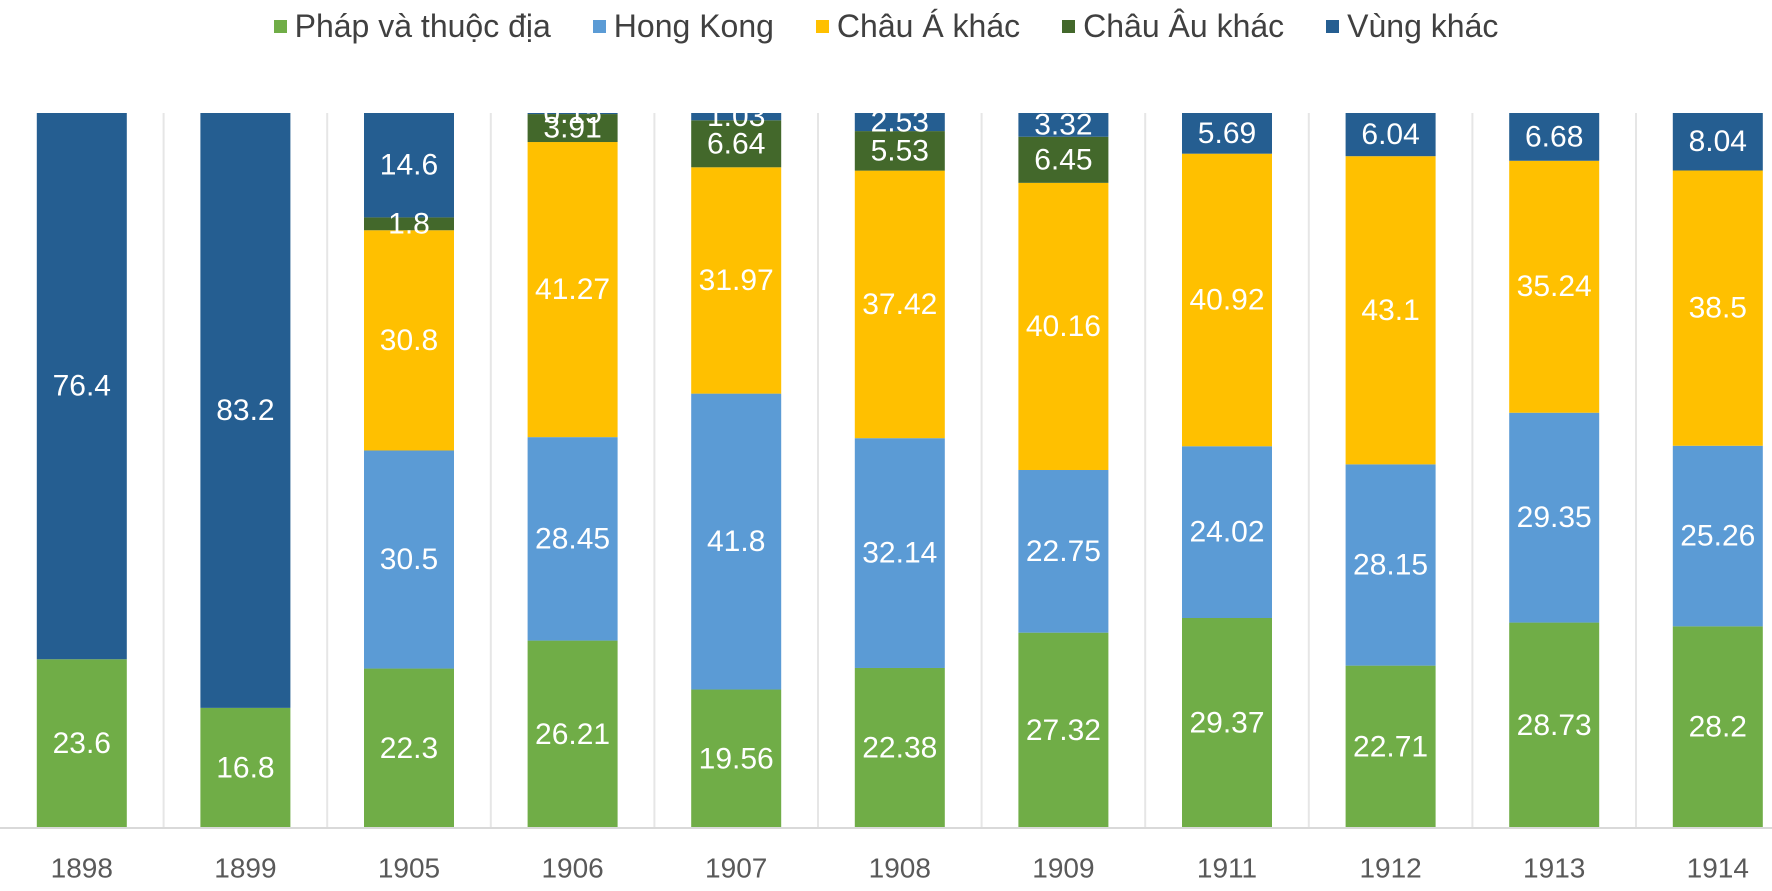 The width and height of the screenshot is (1772, 891). Describe the element at coordinates (1184, 26) in the screenshot. I see `legend-label: Châu Âu khác` at that location.